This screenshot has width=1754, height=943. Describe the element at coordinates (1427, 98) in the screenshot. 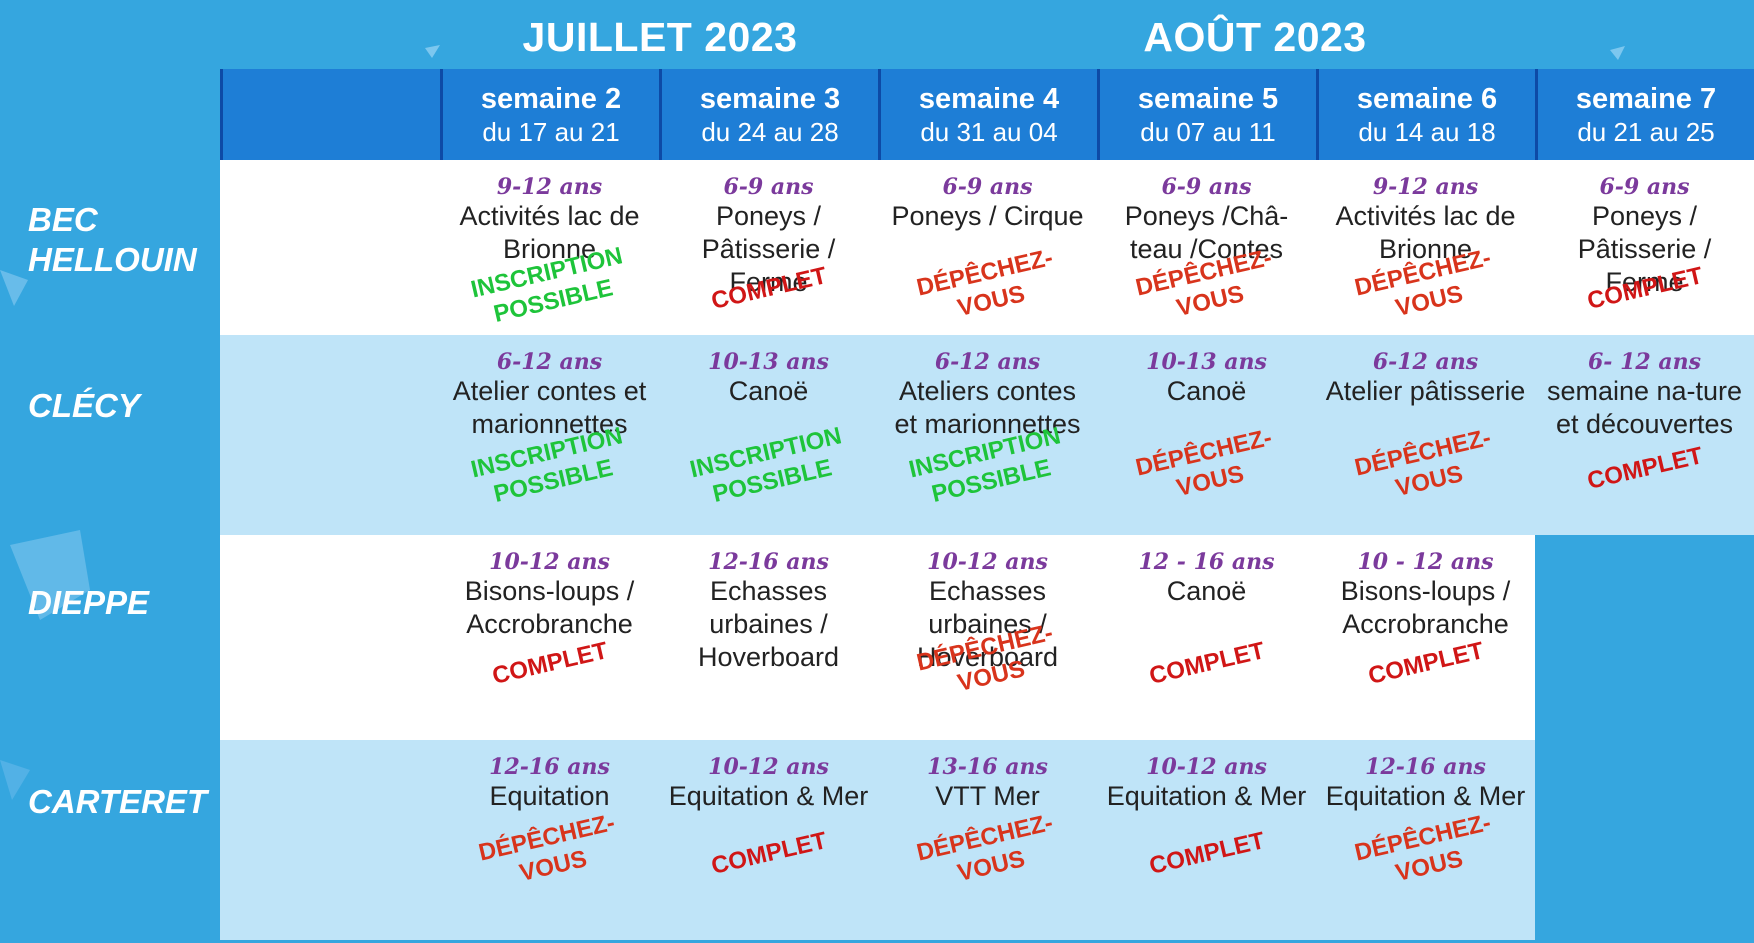

I see `week-name: semaine 6` at that location.